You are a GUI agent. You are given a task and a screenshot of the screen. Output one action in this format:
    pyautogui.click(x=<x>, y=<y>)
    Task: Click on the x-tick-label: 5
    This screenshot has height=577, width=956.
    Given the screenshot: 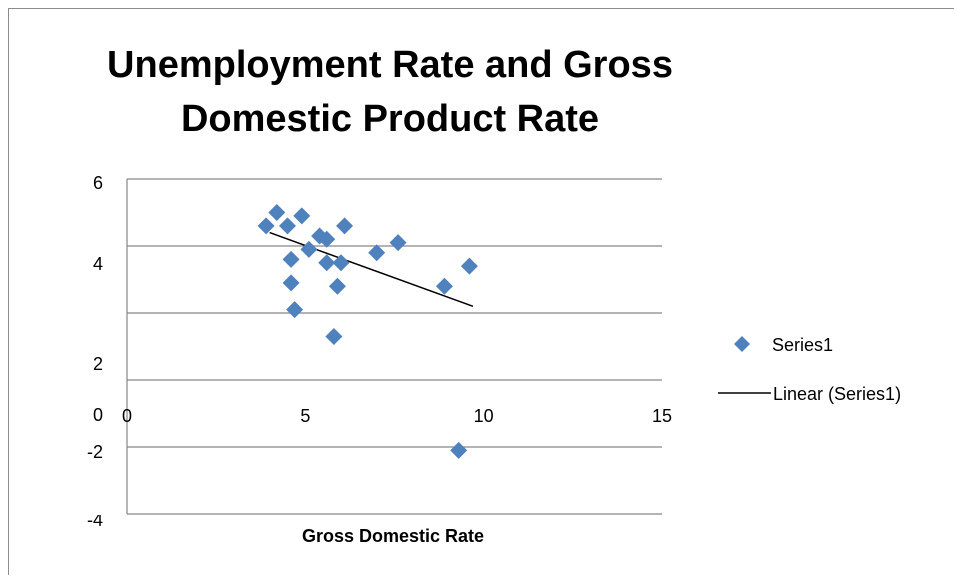 What is the action you would take?
    pyautogui.click(x=305, y=416)
    